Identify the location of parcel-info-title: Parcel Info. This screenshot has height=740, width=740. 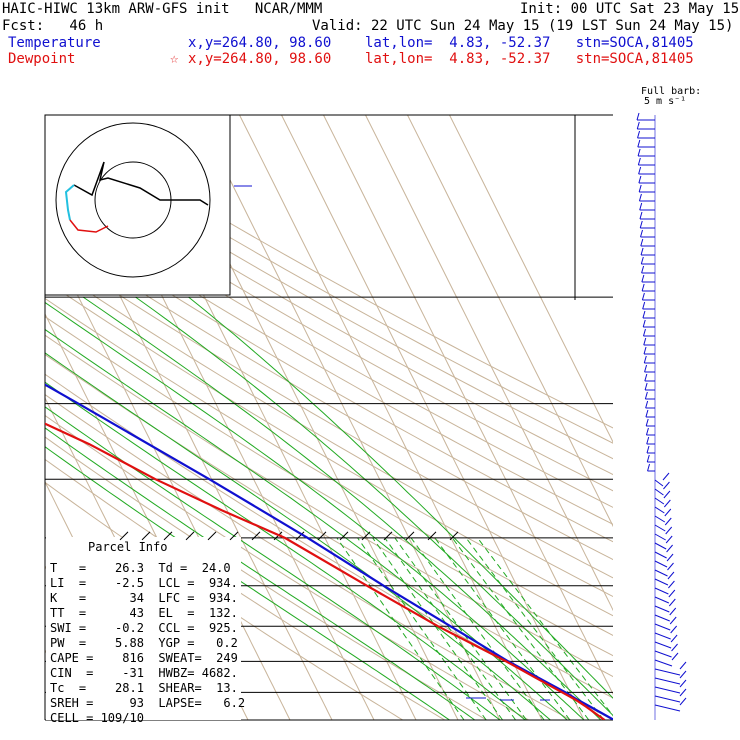
(128, 547).